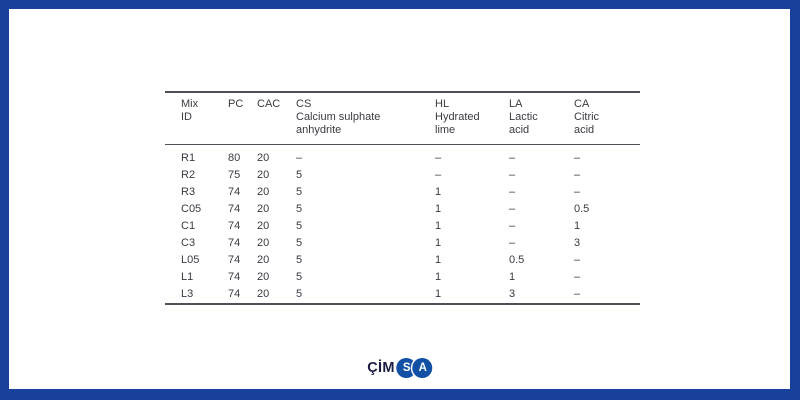 This screenshot has height=400, width=800. I want to click on cimsa-logo: ÇİM S A, so click(400, 367).